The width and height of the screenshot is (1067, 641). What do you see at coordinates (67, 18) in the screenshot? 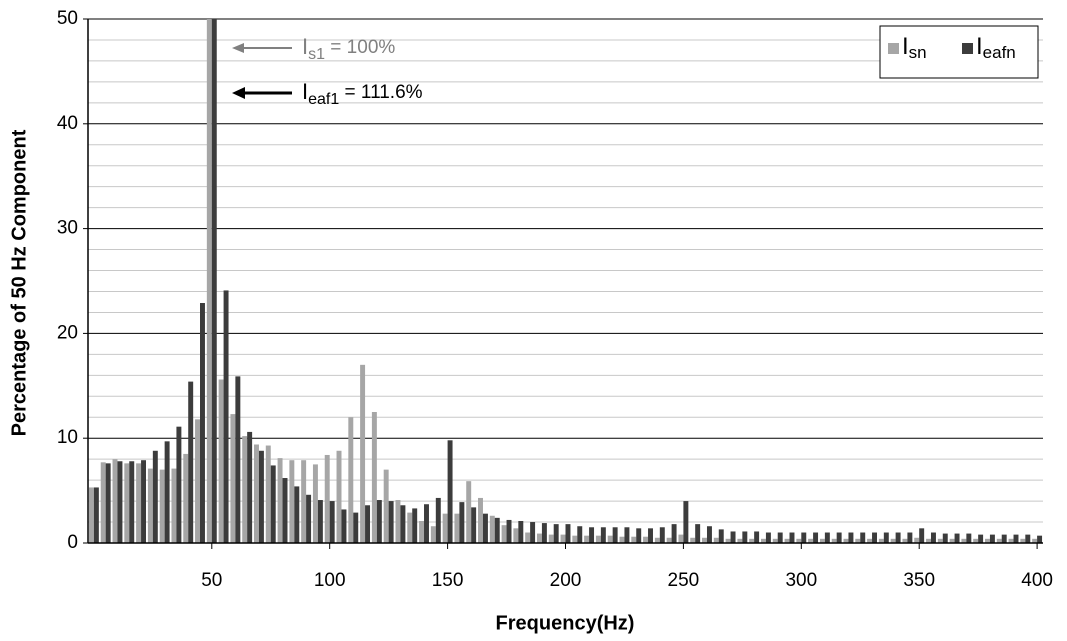
I see `y-tick-label: 50` at bounding box center [67, 18].